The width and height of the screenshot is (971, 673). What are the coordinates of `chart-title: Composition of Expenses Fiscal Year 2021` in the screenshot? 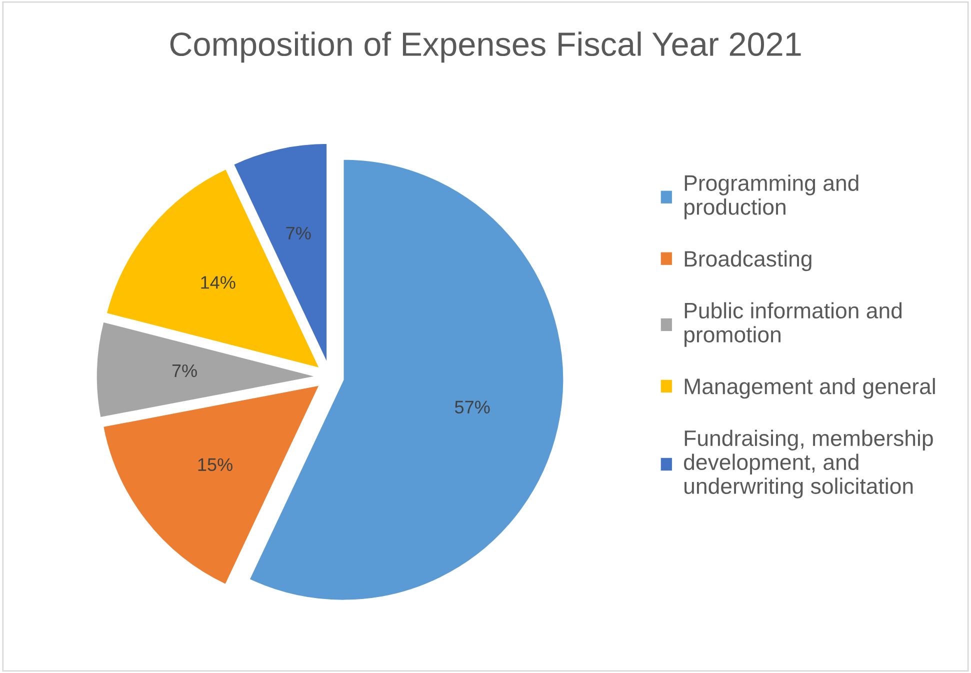 It's located at (485, 47).